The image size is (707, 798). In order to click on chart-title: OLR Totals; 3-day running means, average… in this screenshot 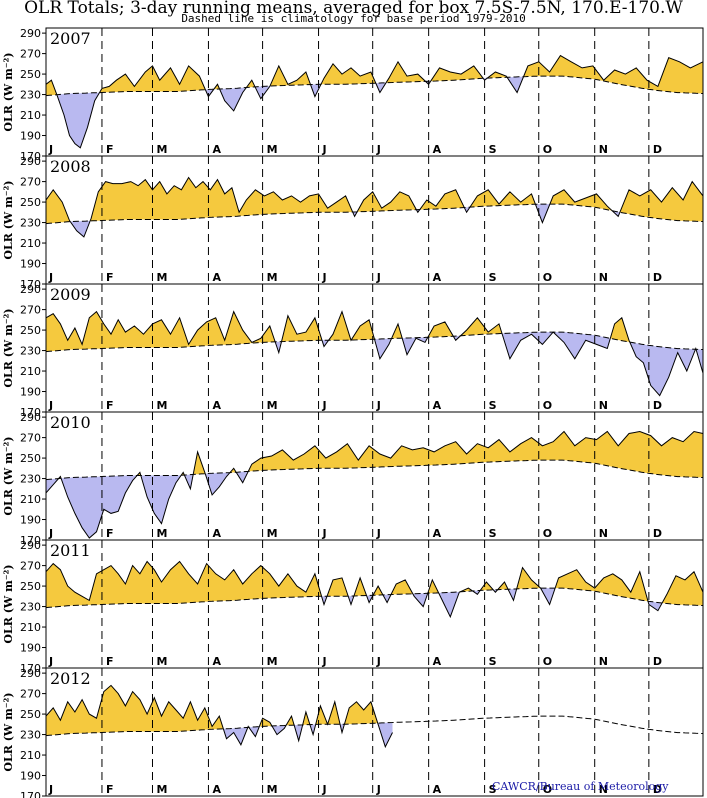, I will do `click(353, 9)`.